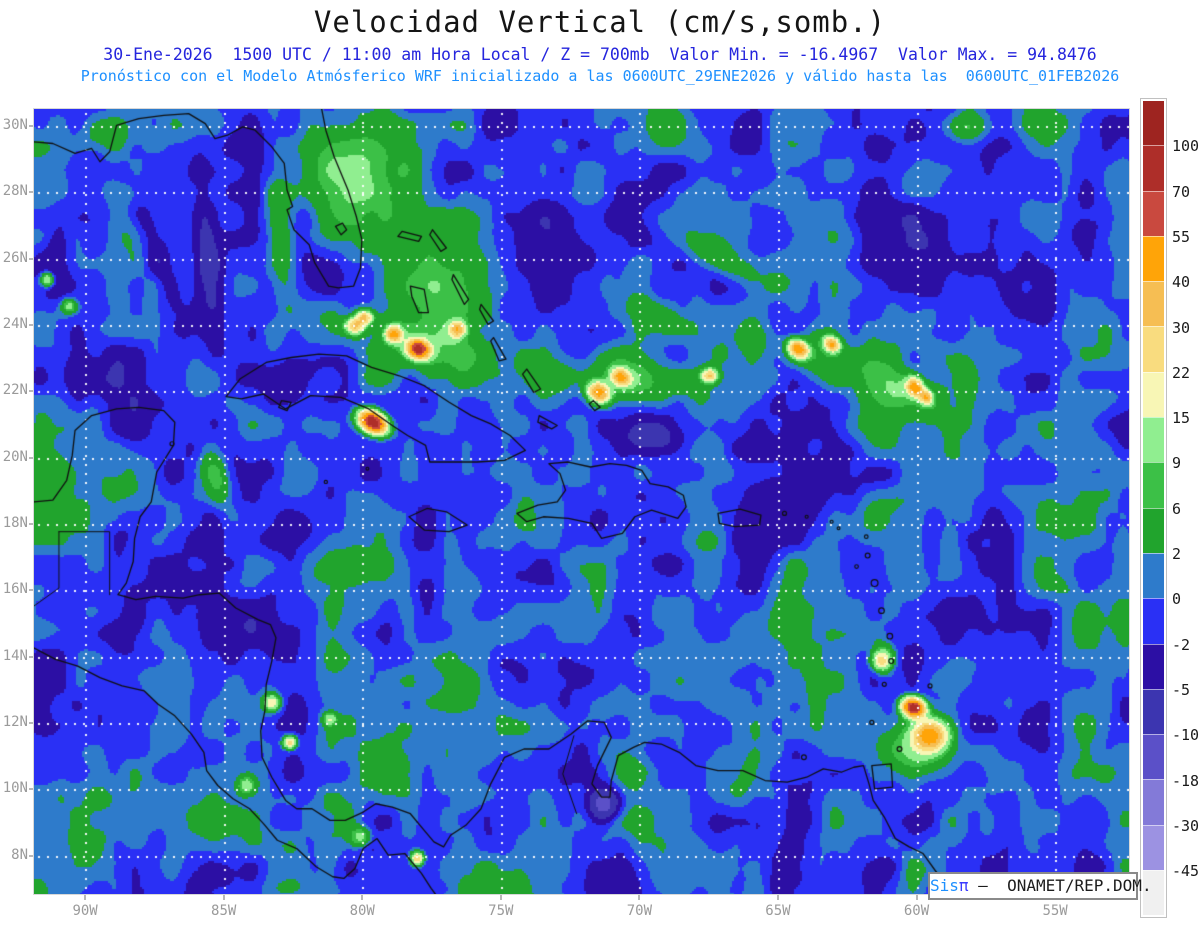 Image resolution: width=1200 pixels, height=927 pixels. I want to click on lon-tick-label: 65W, so click(778, 911).